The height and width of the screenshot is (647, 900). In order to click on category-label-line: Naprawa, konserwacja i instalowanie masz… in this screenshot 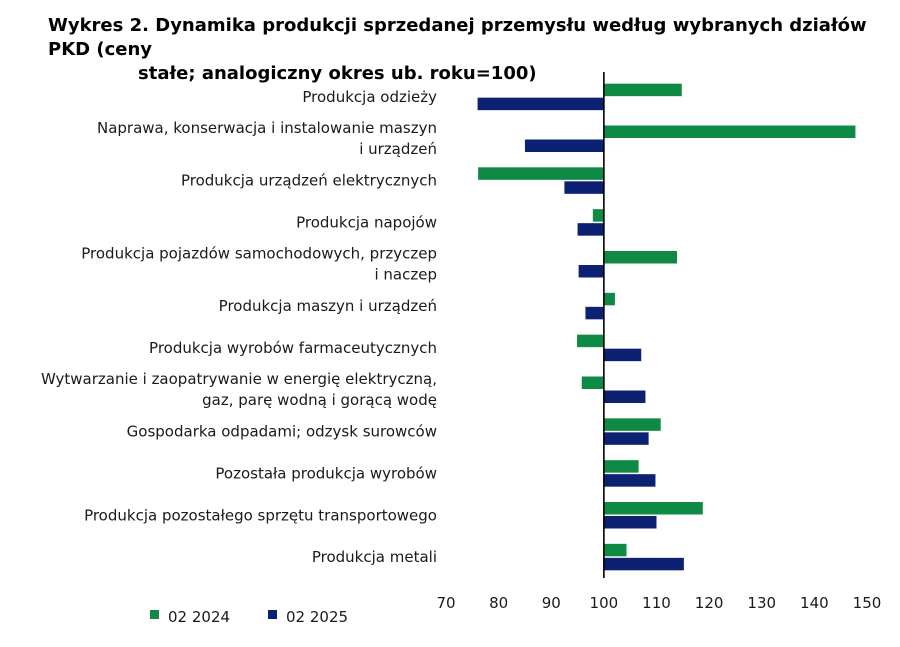, I will do `click(267, 128)`.